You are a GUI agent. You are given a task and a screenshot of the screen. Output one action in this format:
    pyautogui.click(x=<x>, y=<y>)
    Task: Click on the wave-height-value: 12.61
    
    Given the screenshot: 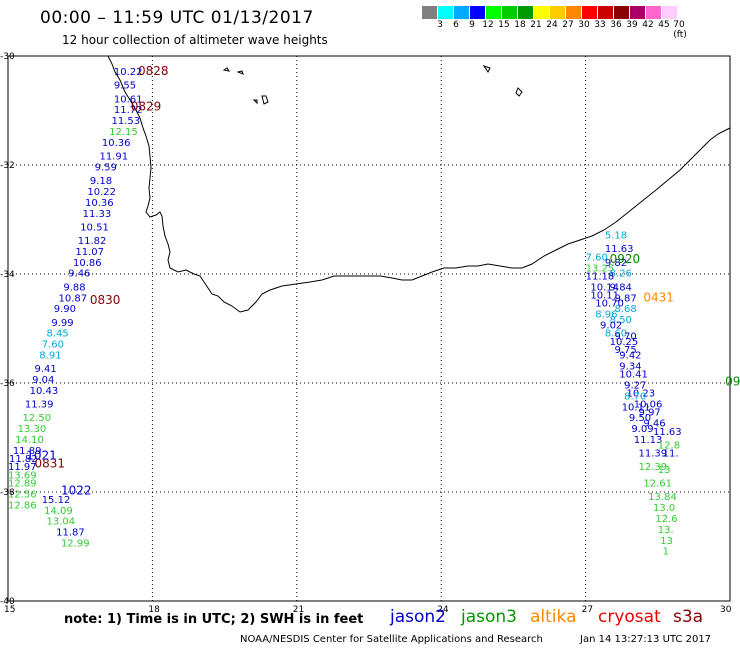 What is the action you would take?
    pyautogui.click(x=657, y=484)
    